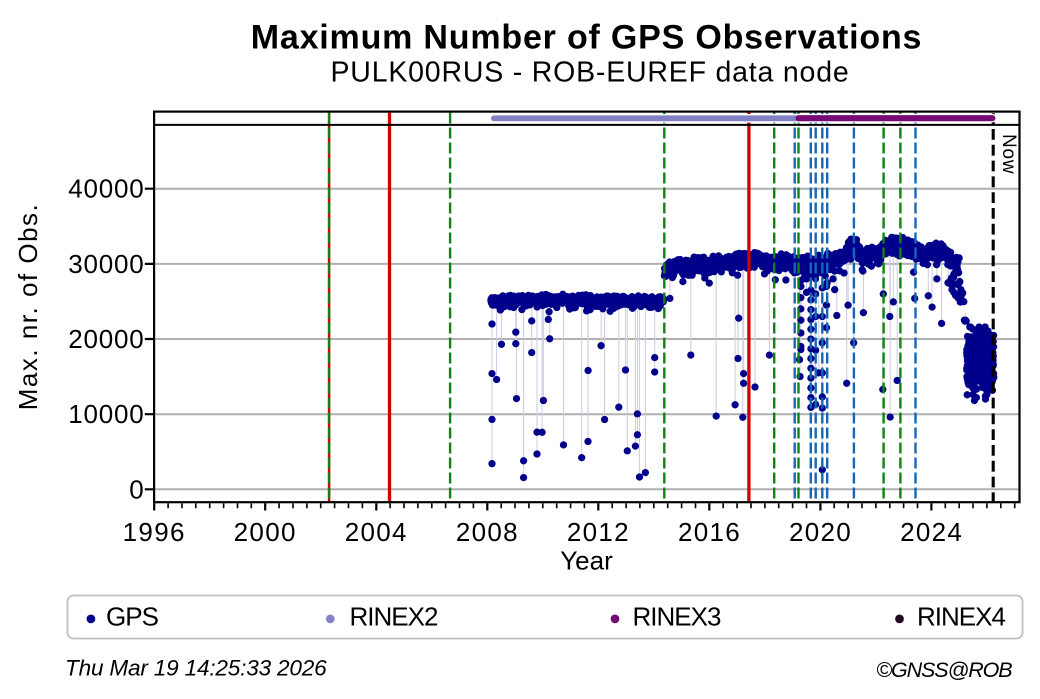 The width and height of the screenshot is (1040, 699). I want to click on svg-text: 10000, so click(106, 414).